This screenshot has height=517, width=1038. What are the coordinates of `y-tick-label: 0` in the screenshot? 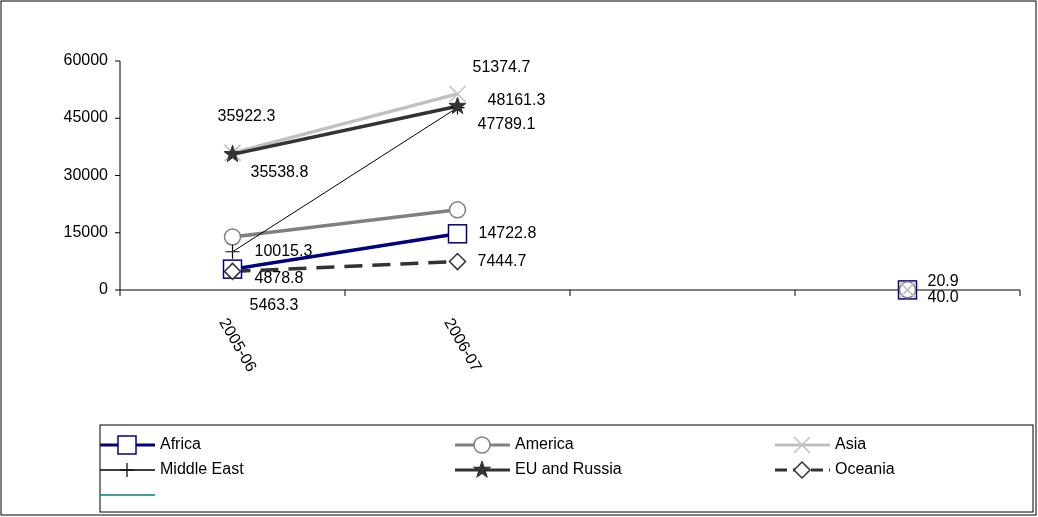 It's located at (104, 289).